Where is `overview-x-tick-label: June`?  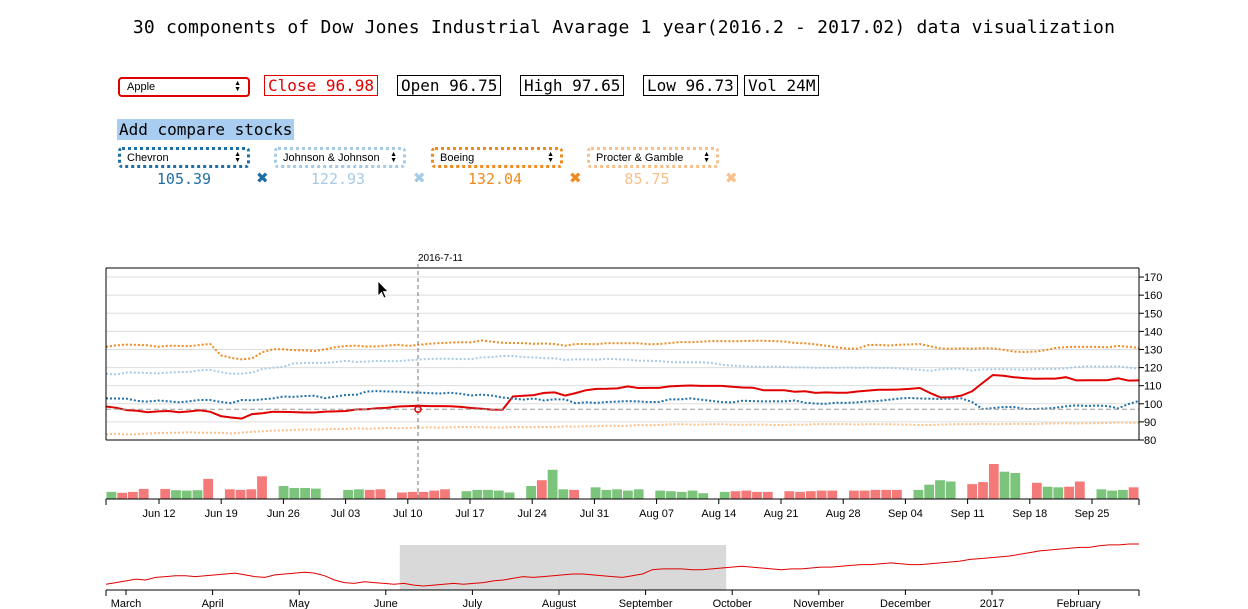 overview-x-tick-label: June is located at coordinates (386, 603).